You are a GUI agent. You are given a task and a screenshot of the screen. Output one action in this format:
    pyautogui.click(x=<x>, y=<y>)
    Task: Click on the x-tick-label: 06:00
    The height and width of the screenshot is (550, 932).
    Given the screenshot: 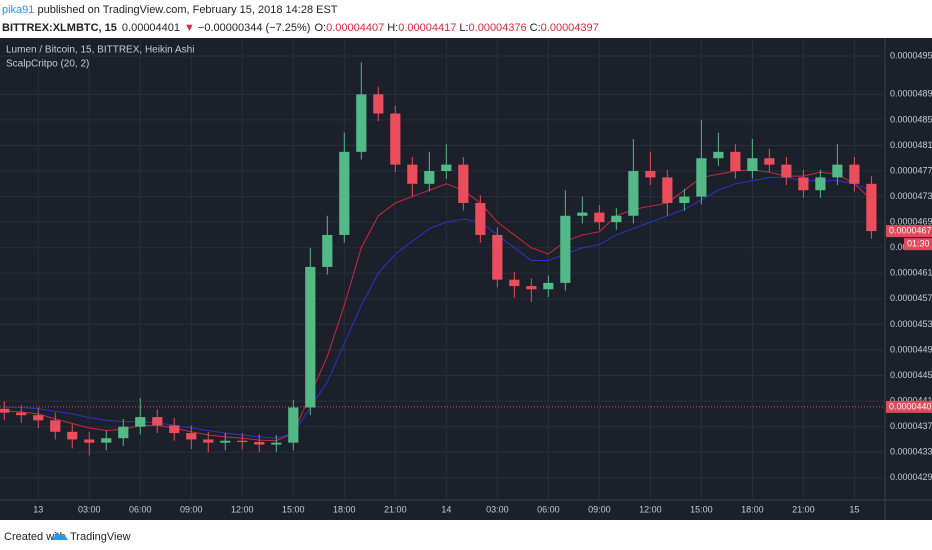 What is the action you would take?
    pyautogui.click(x=548, y=509)
    